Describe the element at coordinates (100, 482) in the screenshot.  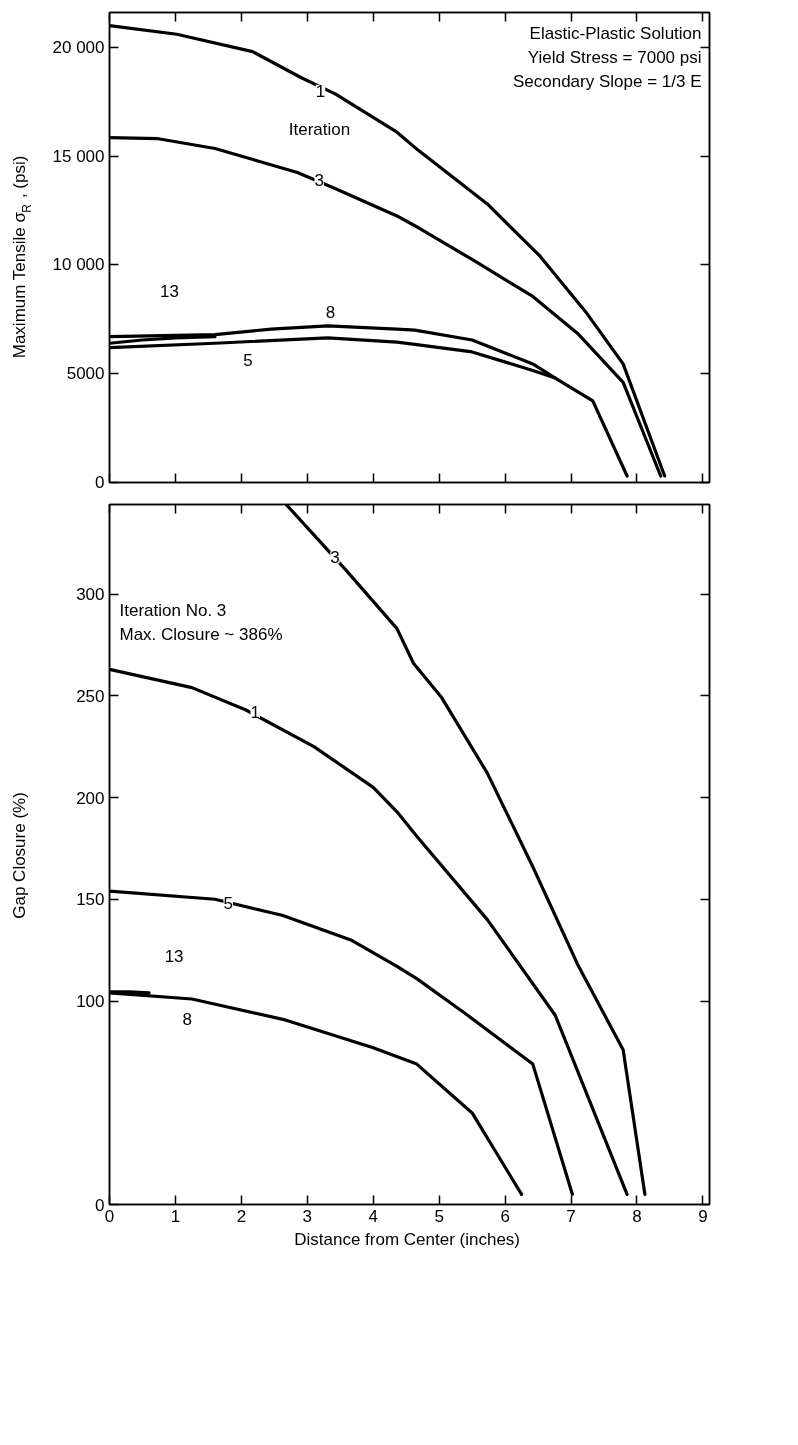
I see `y-tick-label: 0` at that location.